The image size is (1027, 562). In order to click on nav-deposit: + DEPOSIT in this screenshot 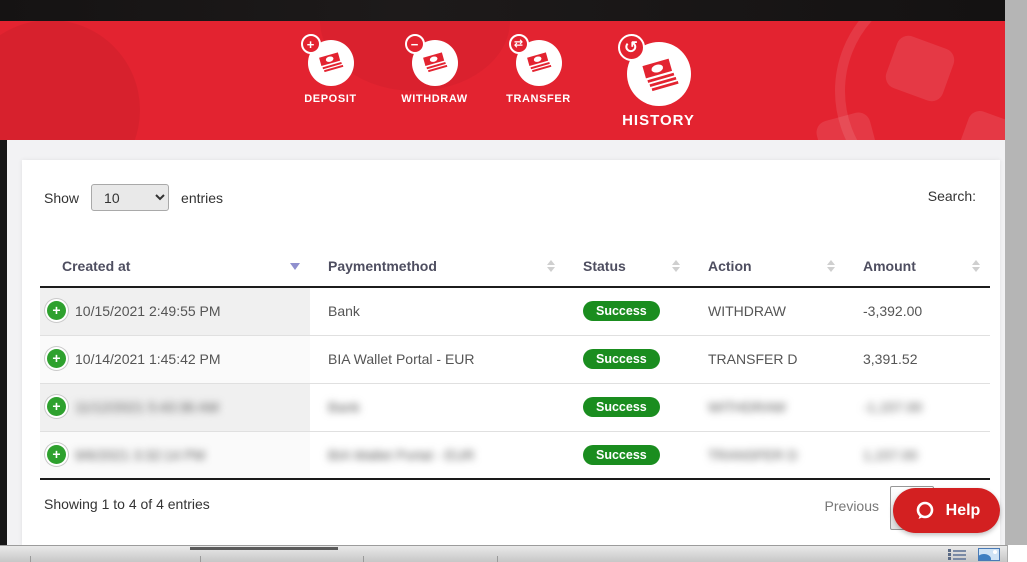, I will do `click(331, 69)`.